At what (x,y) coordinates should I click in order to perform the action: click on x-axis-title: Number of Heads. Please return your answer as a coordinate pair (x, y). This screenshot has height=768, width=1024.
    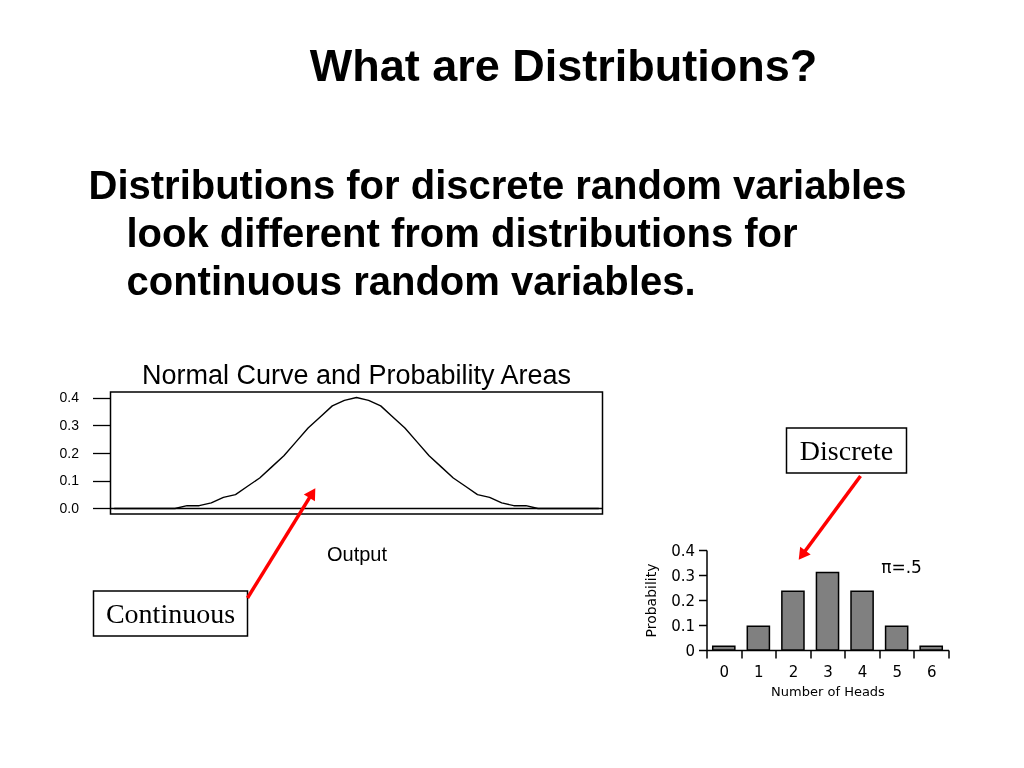
    Looking at the image, I should click on (828, 691).